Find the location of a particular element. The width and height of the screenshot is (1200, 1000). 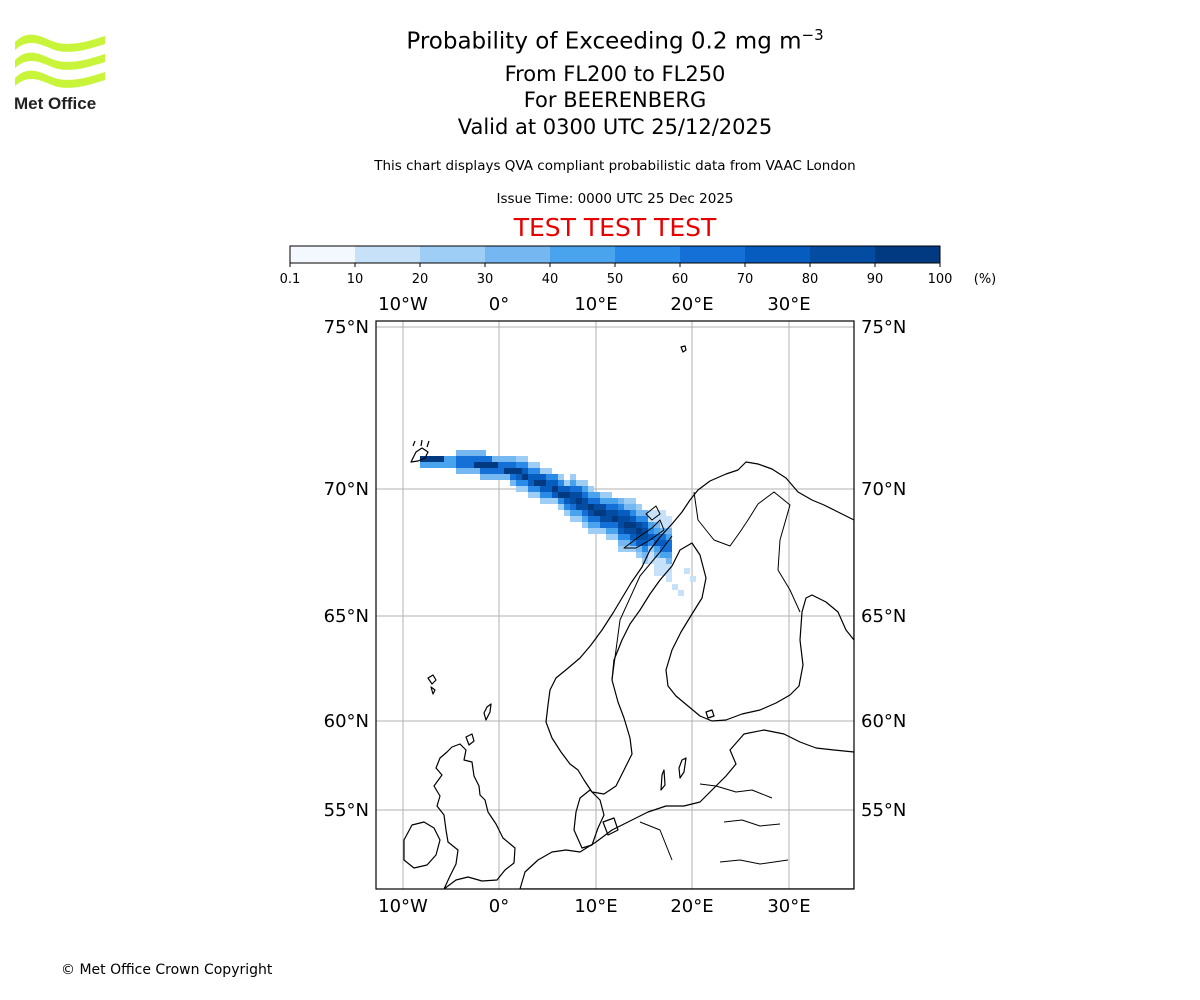

lat-tick-left: 75°N is located at coordinates (346, 327).